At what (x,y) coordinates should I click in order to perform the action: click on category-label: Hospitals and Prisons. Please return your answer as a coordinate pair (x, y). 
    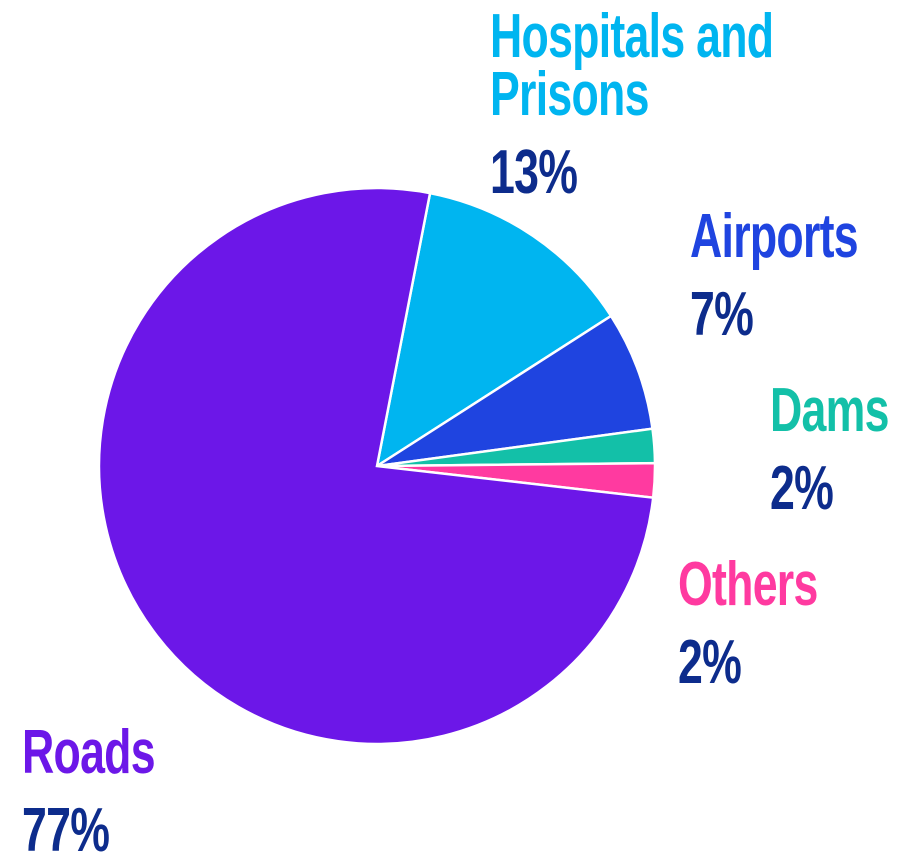
    Looking at the image, I should click on (632, 65).